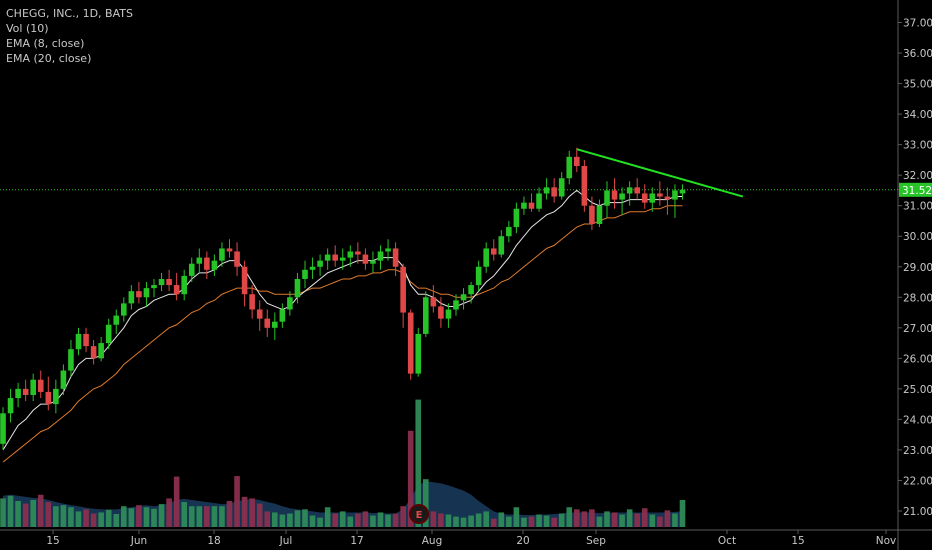  I want to click on legend-ema20: EMA (20, close), so click(49, 58).